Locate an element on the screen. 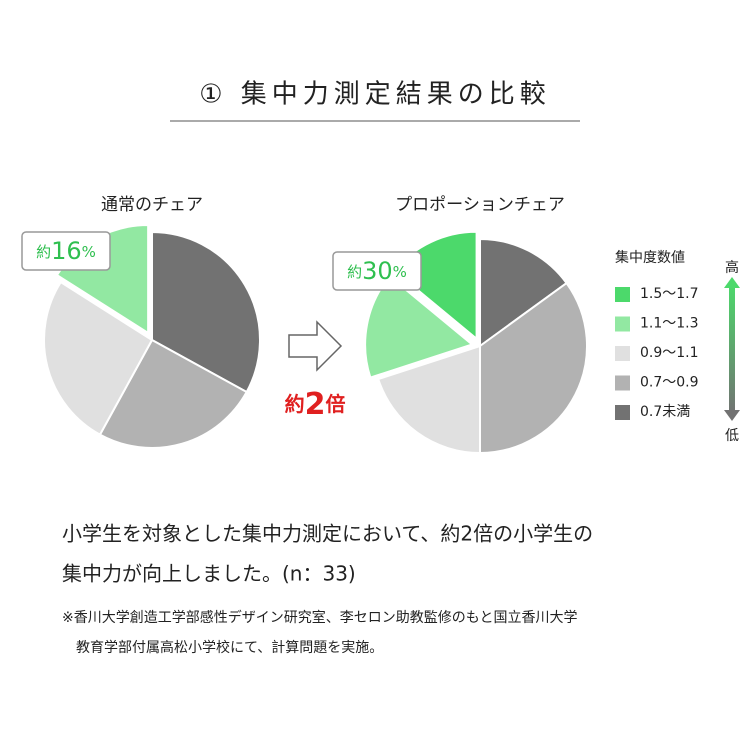 The image size is (750, 750). legend-scale-bar is located at coordinates (732, 349).